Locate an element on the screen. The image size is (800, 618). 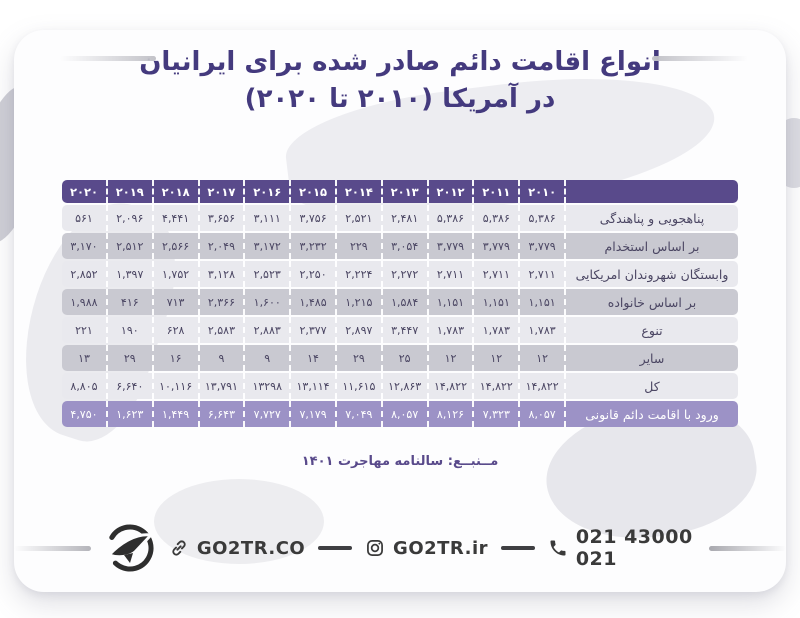
value-cell: ۲,۳۶۶ is located at coordinates (222, 302).